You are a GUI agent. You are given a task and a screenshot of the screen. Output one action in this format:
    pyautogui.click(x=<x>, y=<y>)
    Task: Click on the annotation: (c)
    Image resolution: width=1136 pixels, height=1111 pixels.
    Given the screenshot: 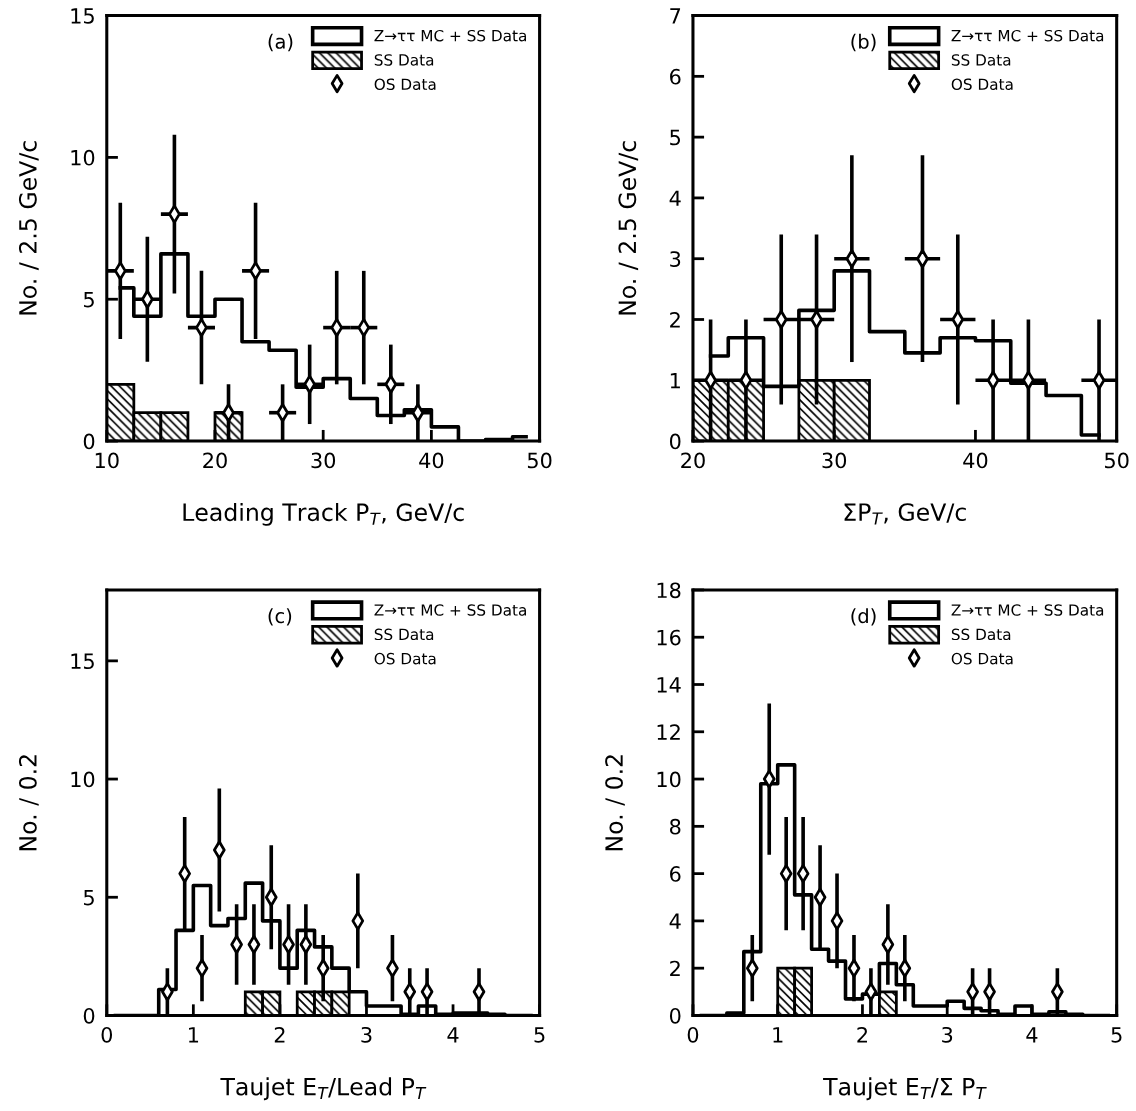 What is the action you would take?
    pyautogui.click(x=280, y=617)
    